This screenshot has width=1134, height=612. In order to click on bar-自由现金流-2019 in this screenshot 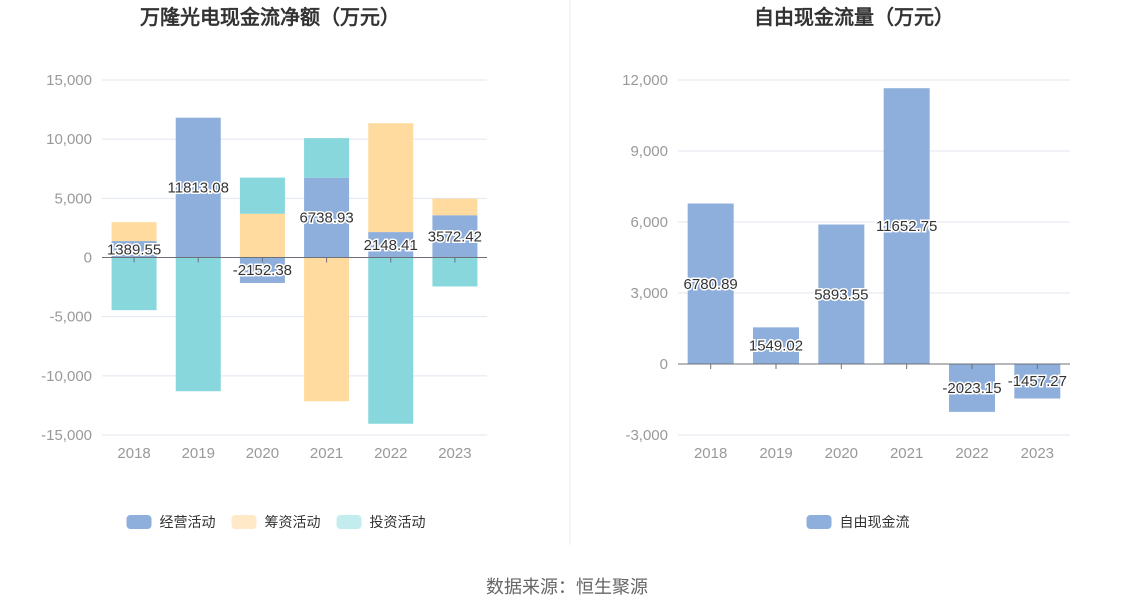, I will do `click(776, 345)`.